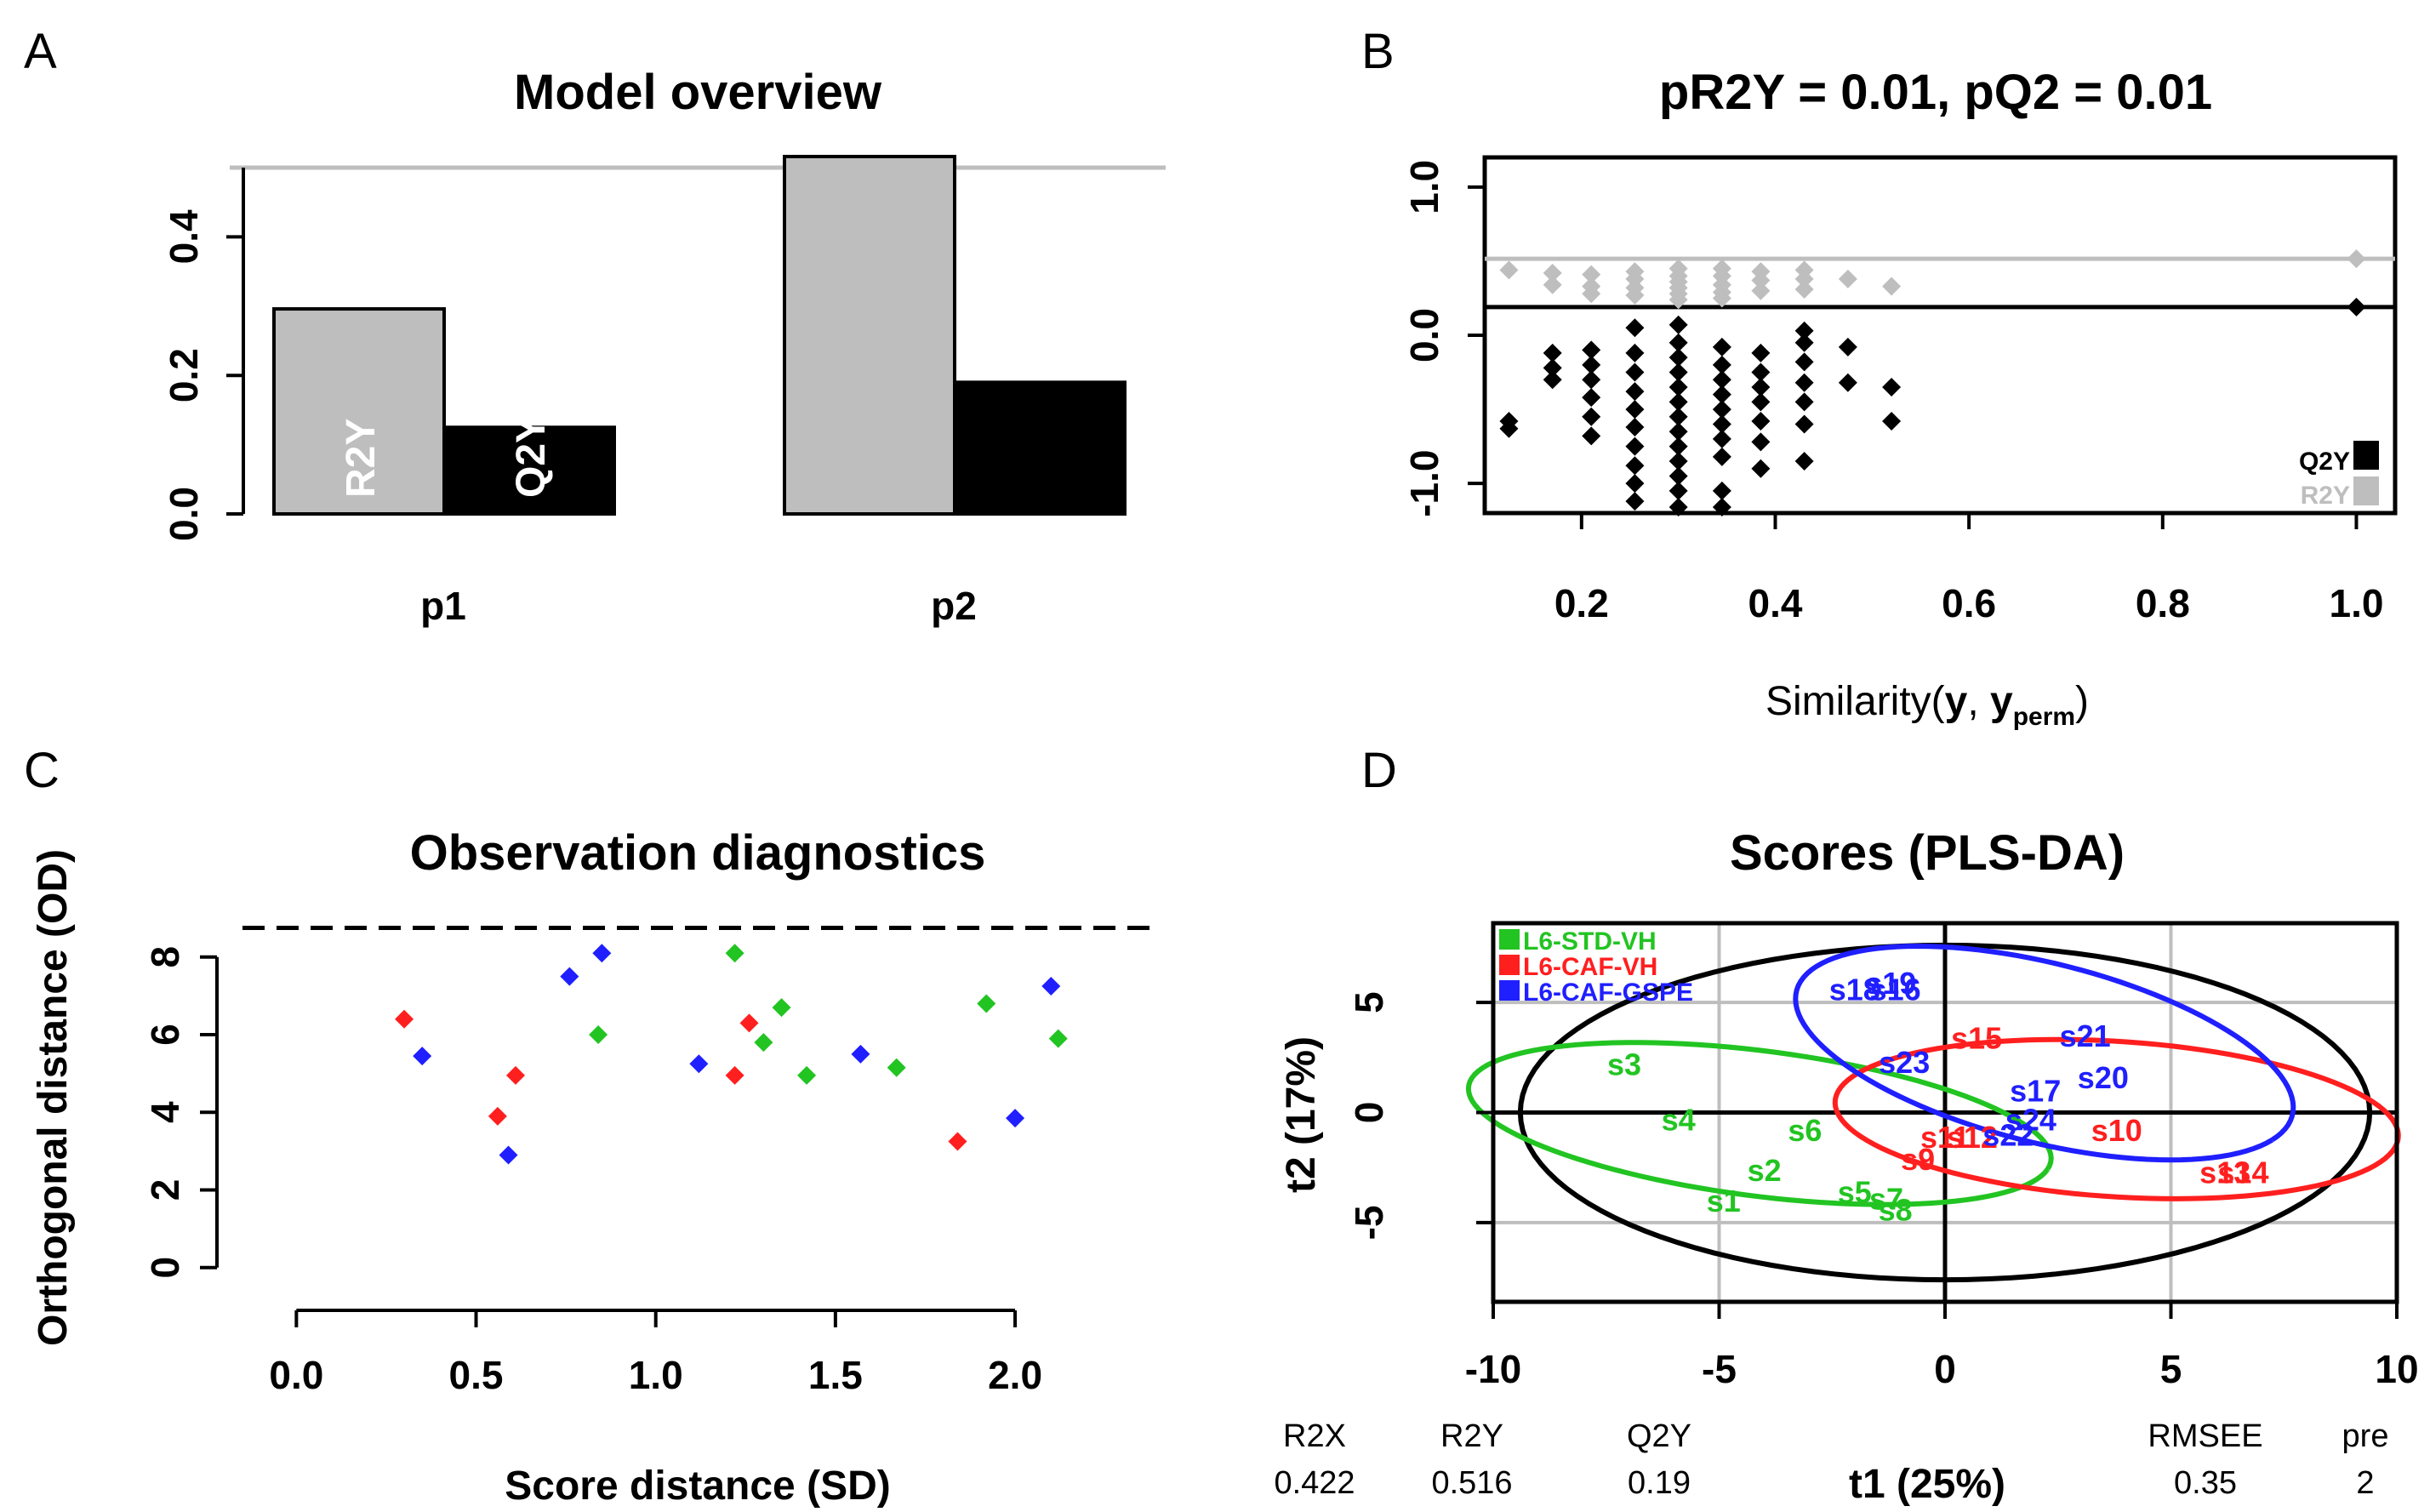 This screenshot has width=2430, height=1512. What do you see at coordinates (2242, 1172) in the screenshot?
I see `panel-d-sample-label: s14` at bounding box center [2242, 1172].